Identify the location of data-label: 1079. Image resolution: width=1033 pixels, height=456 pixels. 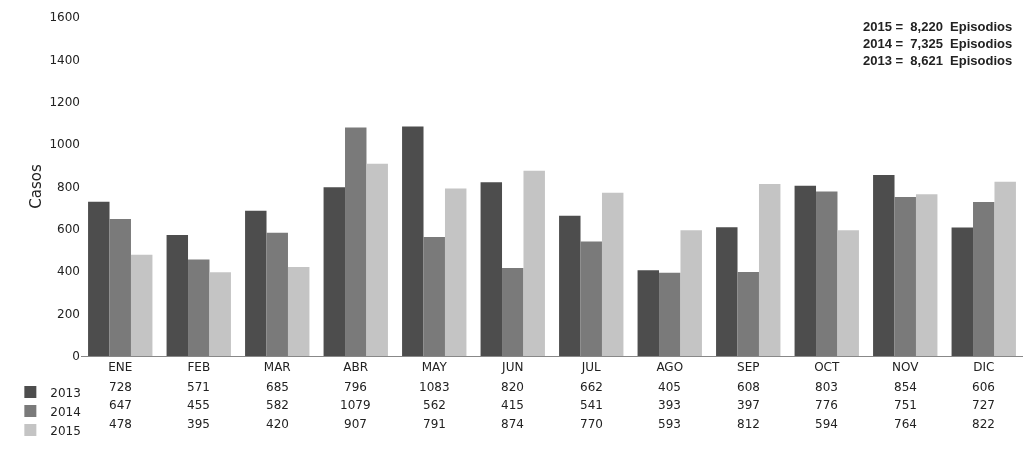
(355, 405).